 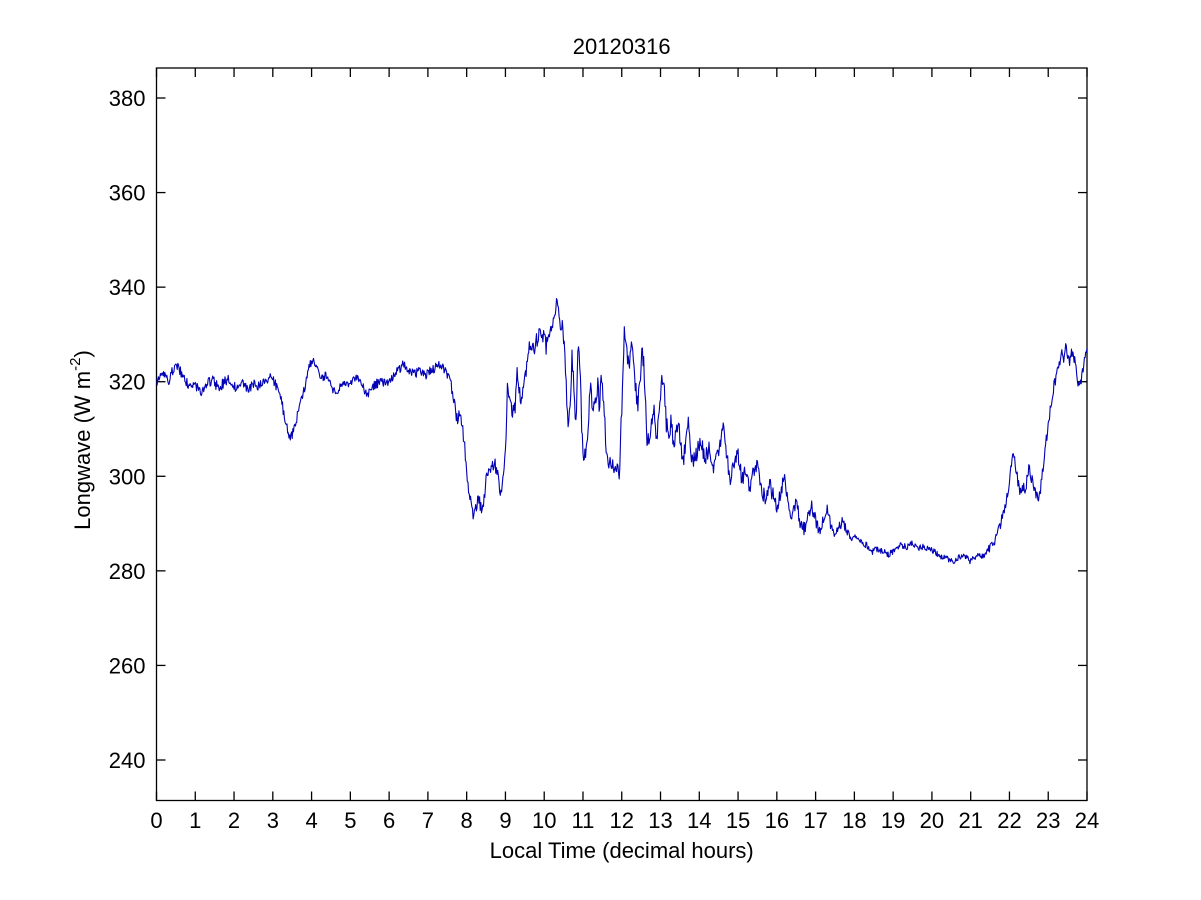 I want to click on x-tick-label: 23, so click(x=1048, y=820).